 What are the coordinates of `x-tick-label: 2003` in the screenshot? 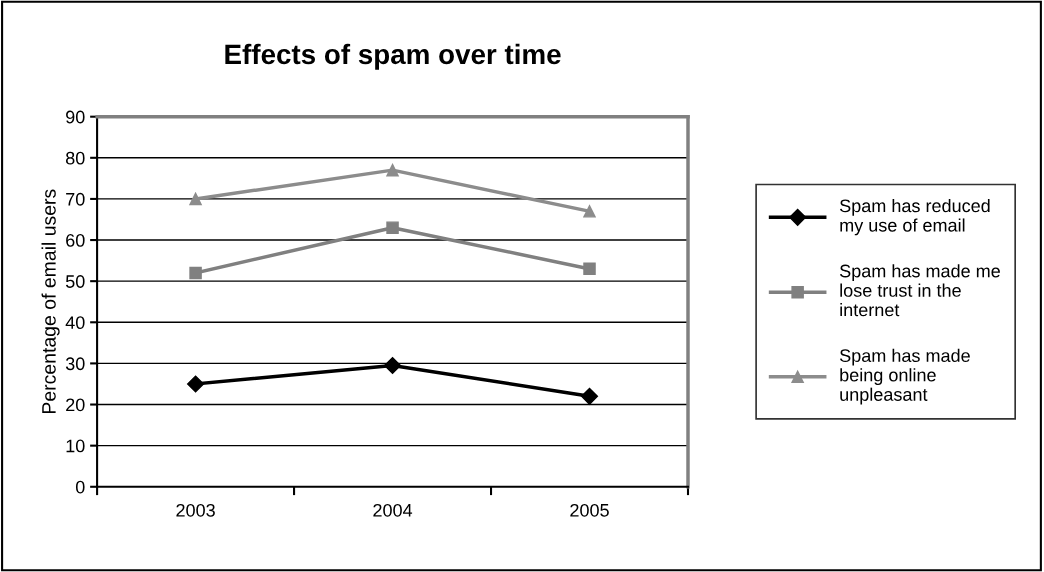 It's located at (195, 510).